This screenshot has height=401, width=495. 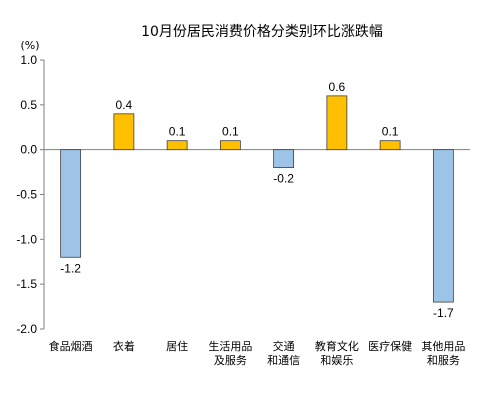 What do you see at coordinates (26, 284) in the screenshot?
I see `y-tick-label: -1.5` at bounding box center [26, 284].